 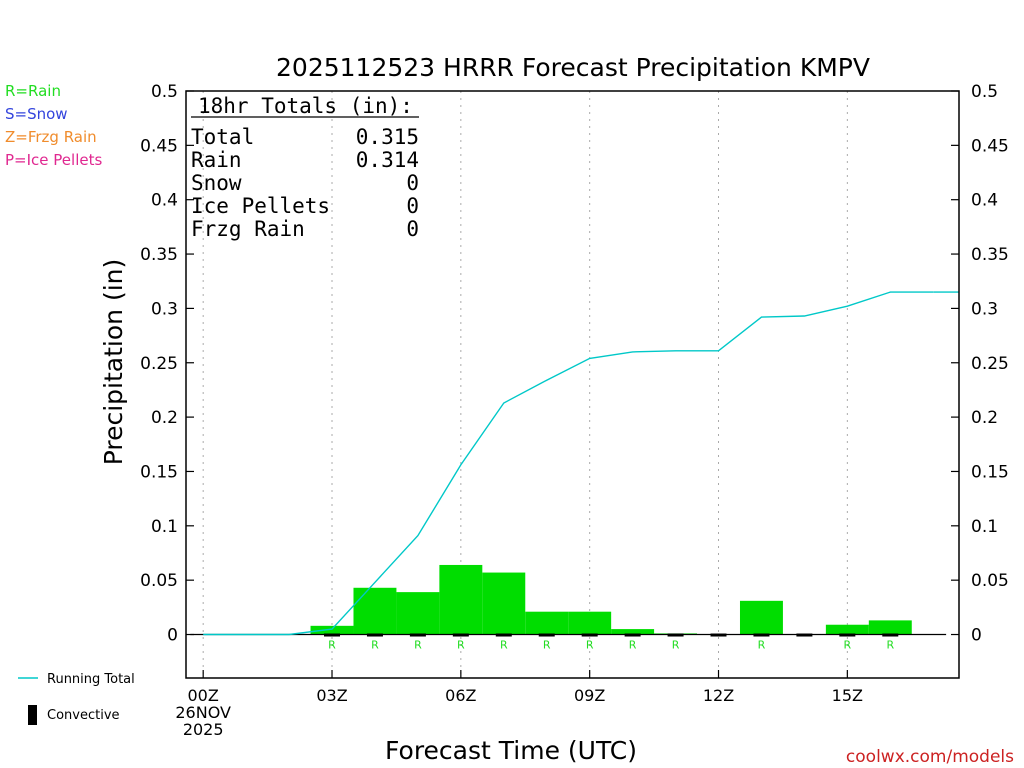 What do you see at coordinates (504, 645) in the screenshot?
I see `ptype-marker-4: R` at bounding box center [504, 645].